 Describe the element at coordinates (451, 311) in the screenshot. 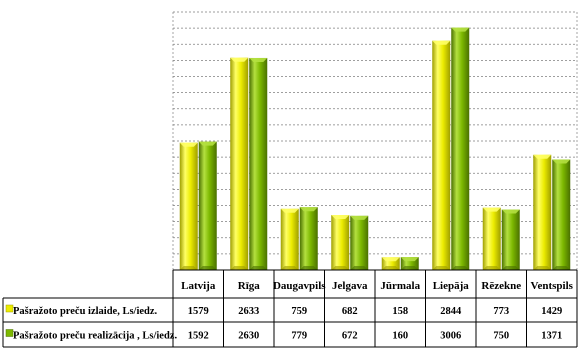

I see `table-cell: 2844` at that location.